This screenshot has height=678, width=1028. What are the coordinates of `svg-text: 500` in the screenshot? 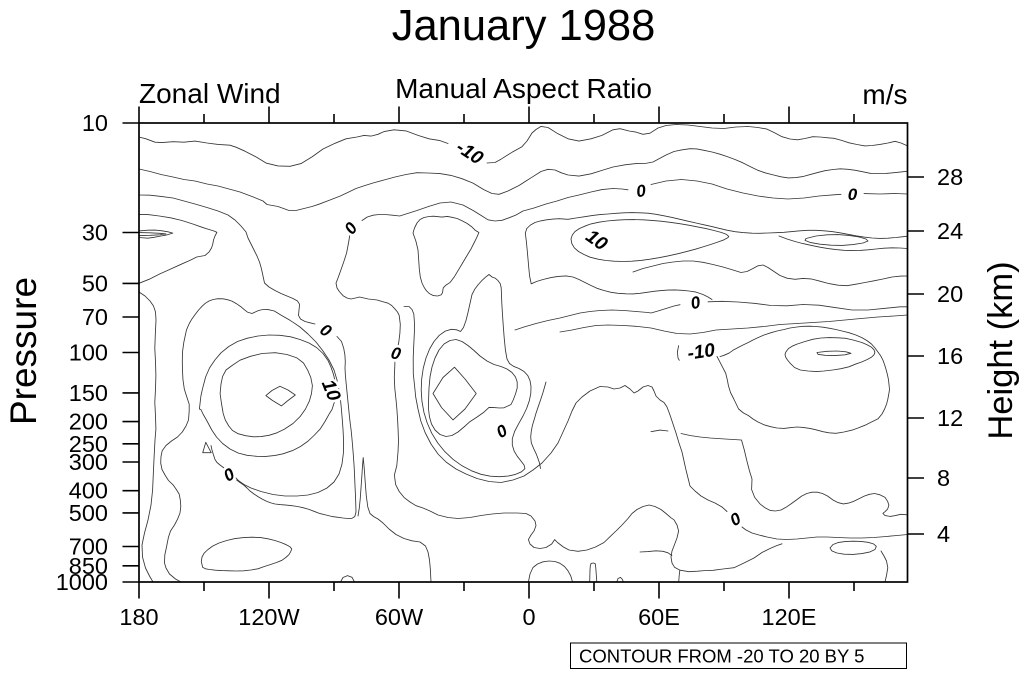 It's located at (88, 513).